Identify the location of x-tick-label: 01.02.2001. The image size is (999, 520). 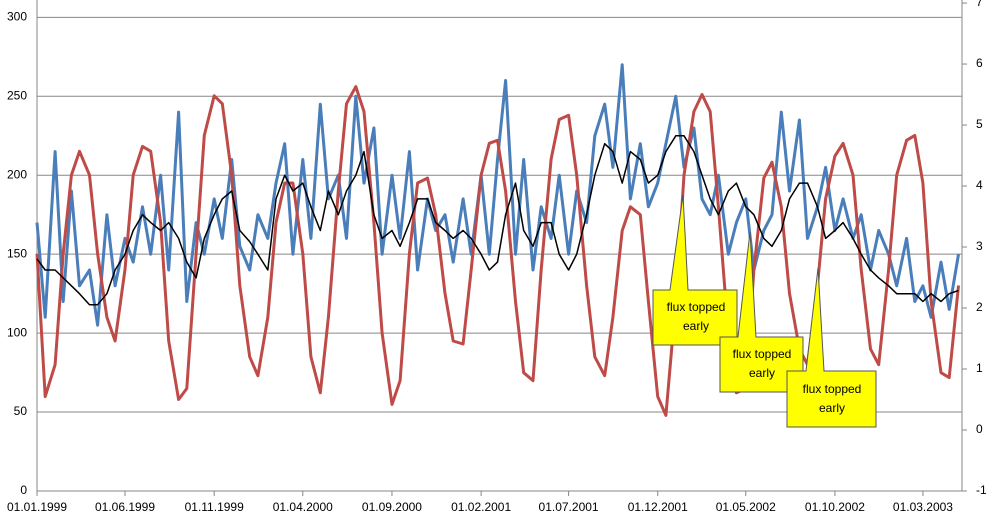
(481, 507).